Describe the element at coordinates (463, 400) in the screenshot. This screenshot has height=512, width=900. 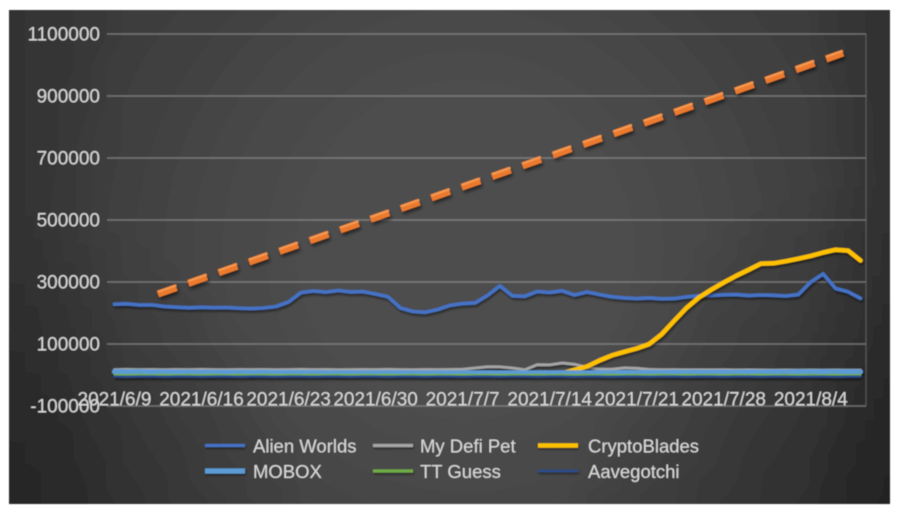
I see `svg-text: 2021/7/7` at that location.